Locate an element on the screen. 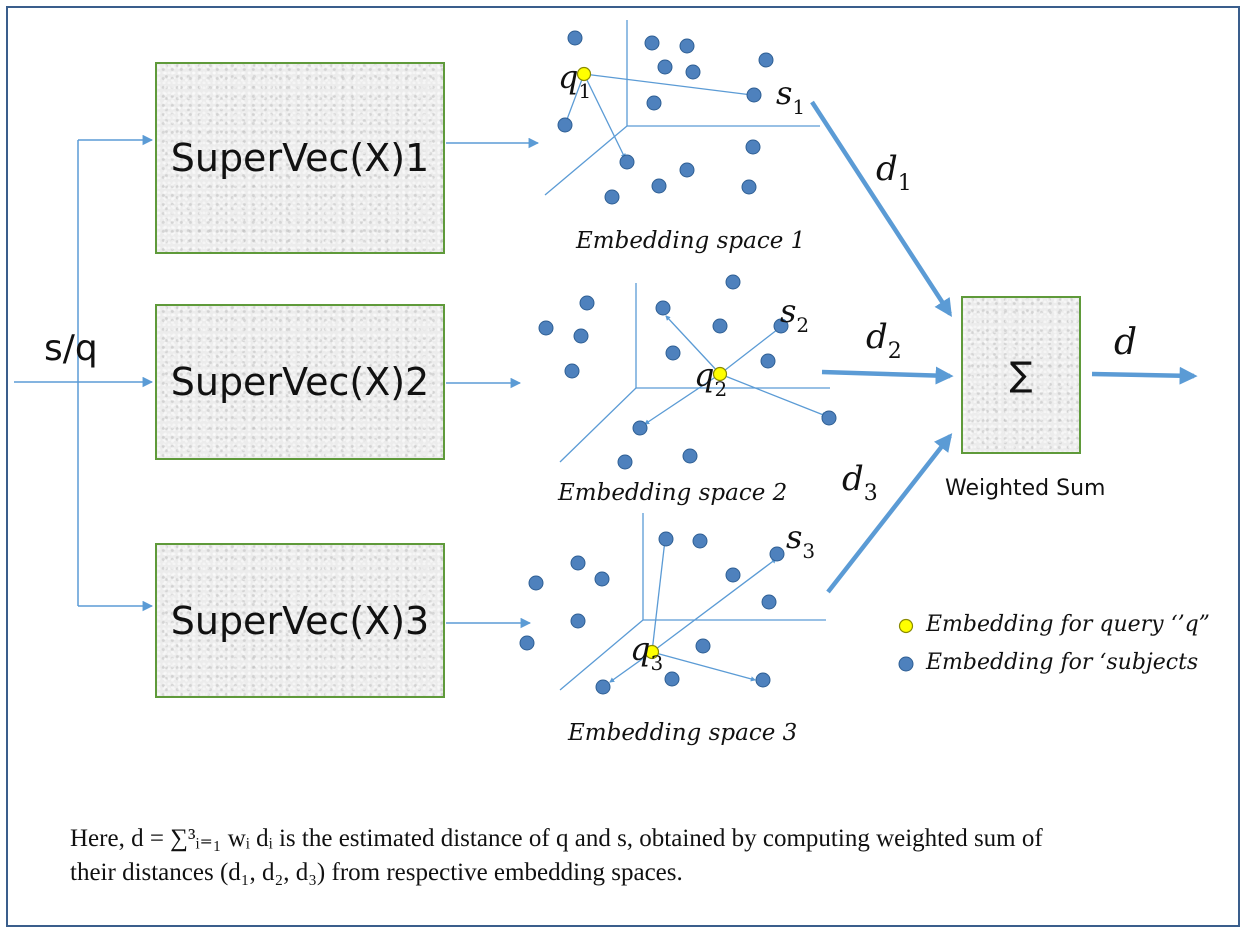 The width and height of the screenshot is (1250, 937). legend-markers is located at coordinates (906, 645).